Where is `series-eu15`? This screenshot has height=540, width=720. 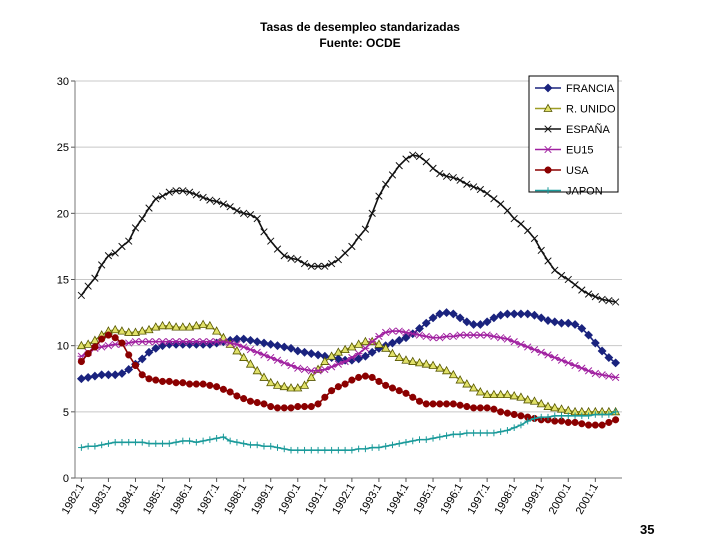 series-eu15 is located at coordinates (348, 354).